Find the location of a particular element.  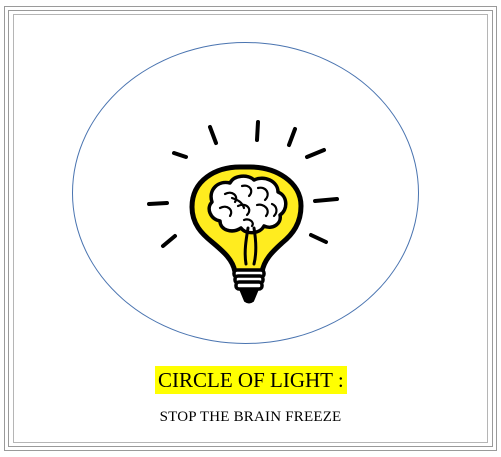

document-title: CIRCLE OF LIGHT : is located at coordinates (251, 380).